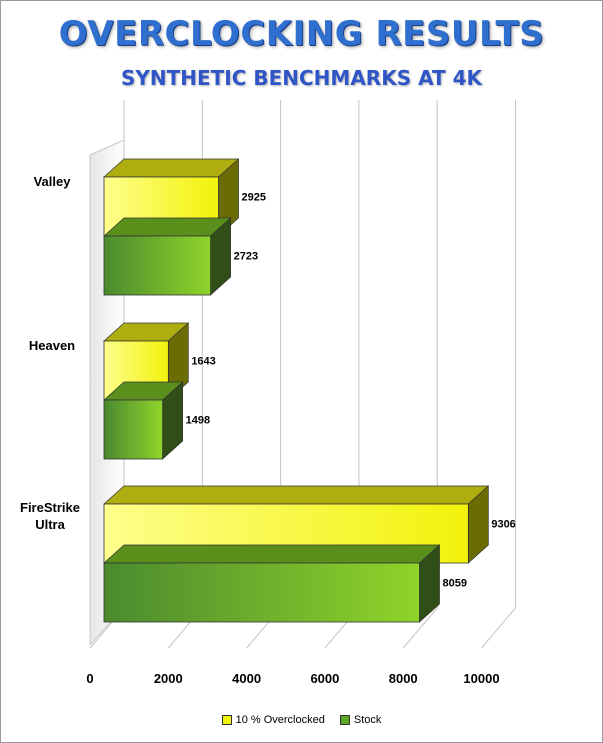 This screenshot has width=603, height=743. I want to click on legend-item-overclocked: 10 % Overclocked, so click(273, 720).